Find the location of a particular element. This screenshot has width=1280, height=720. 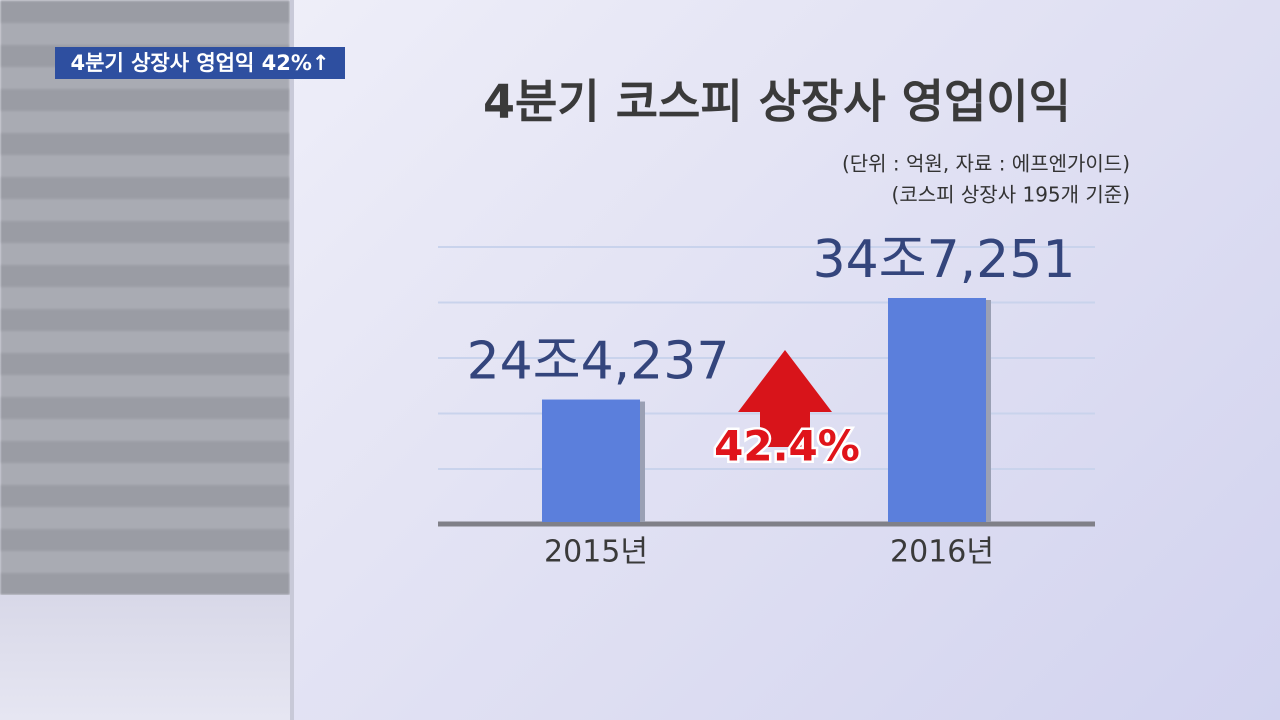

x-tick-label: 2015년 is located at coordinates (596, 552).